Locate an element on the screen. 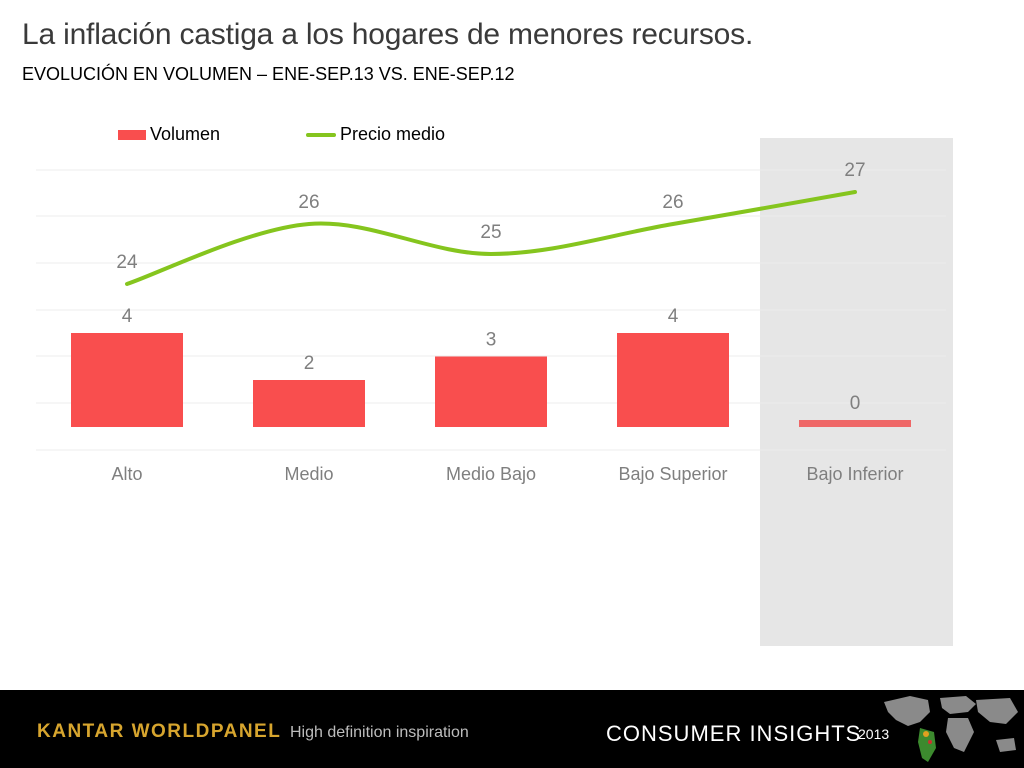  price-line is located at coordinates (491, 238).